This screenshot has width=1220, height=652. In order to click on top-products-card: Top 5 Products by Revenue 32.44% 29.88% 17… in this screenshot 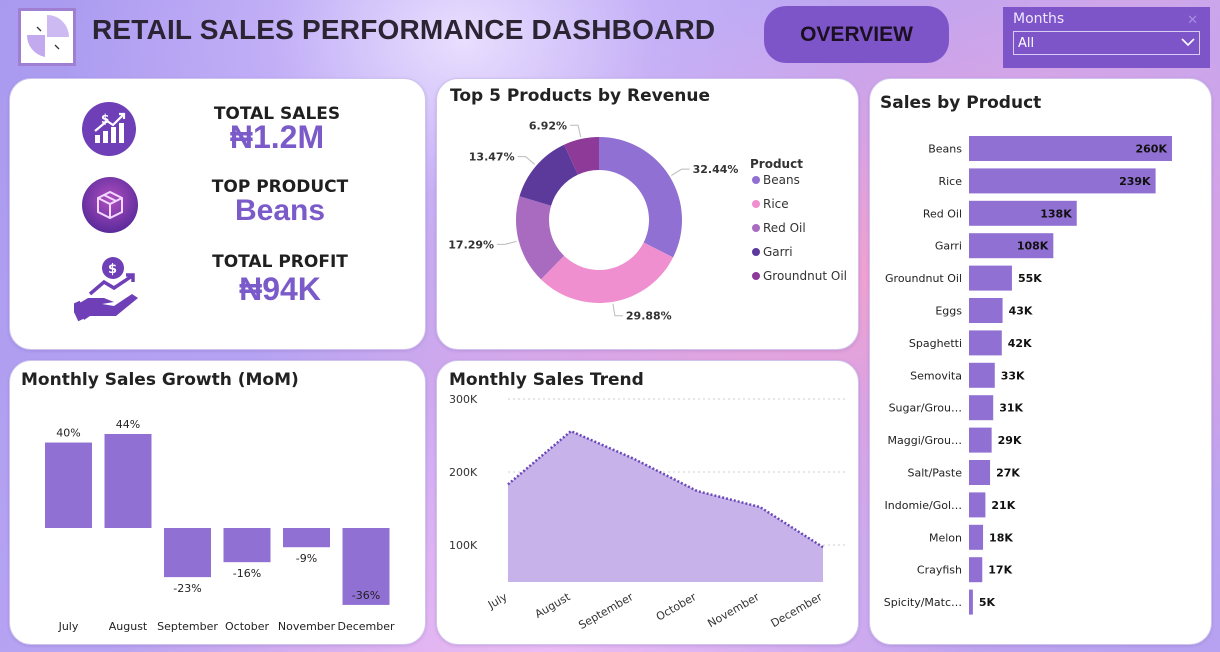, I will do `click(647, 214)`.